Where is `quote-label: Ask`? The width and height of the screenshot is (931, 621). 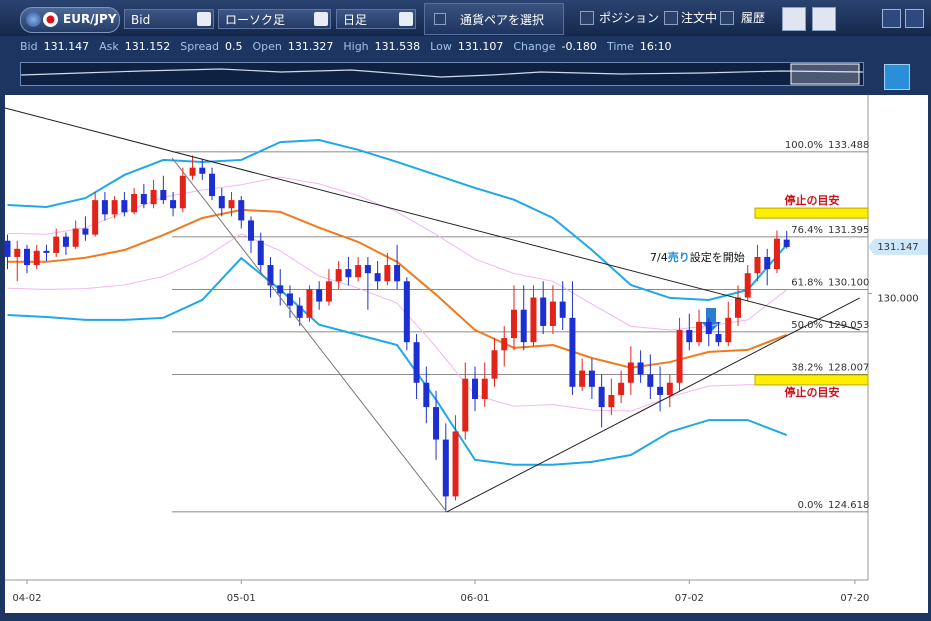 quote-label: Ask is located at coordinates (109, 46).